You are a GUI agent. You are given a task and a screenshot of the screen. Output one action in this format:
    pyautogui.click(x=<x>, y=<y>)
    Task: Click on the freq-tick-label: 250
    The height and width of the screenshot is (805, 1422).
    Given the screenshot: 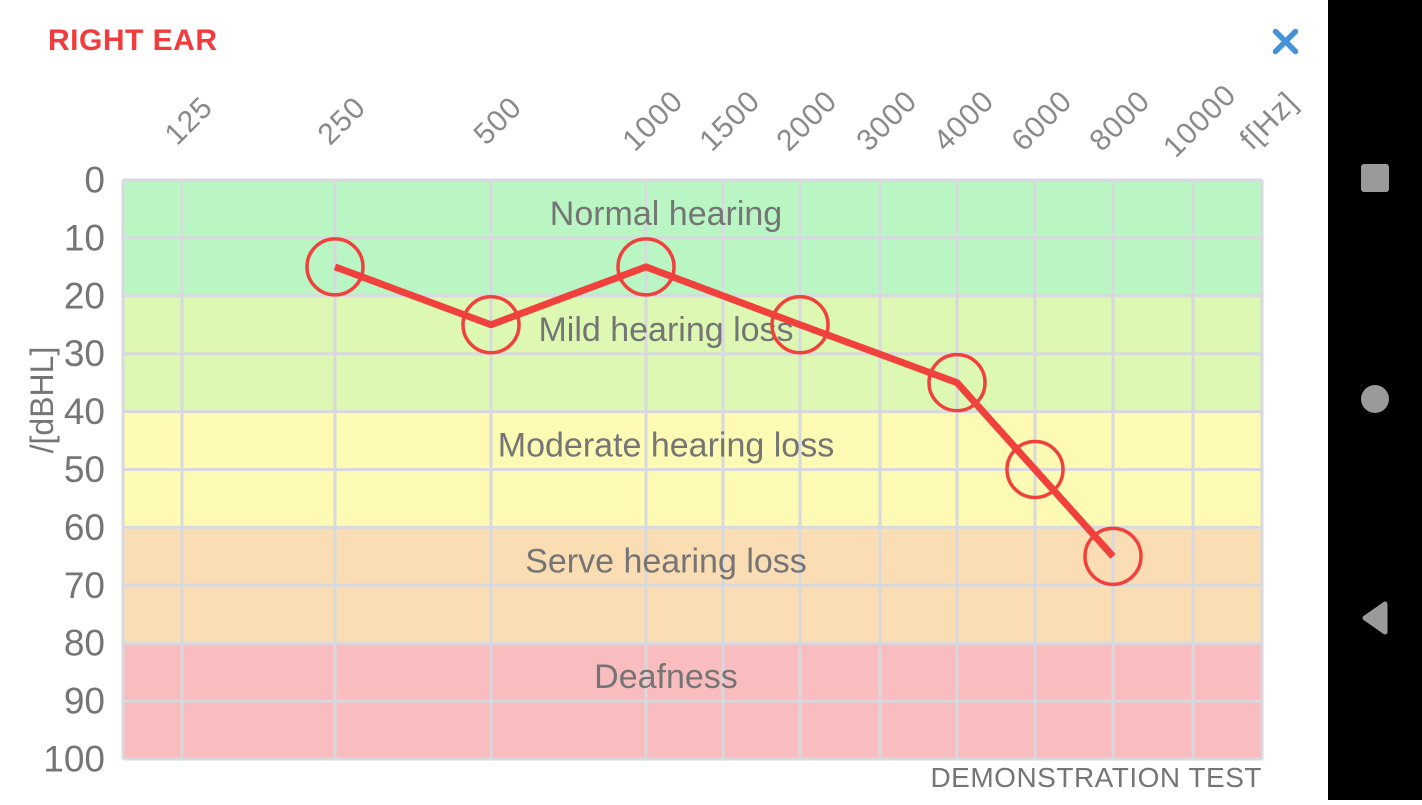 What is the action you would take?
    pyautogui.click(x=342, y=121)
    